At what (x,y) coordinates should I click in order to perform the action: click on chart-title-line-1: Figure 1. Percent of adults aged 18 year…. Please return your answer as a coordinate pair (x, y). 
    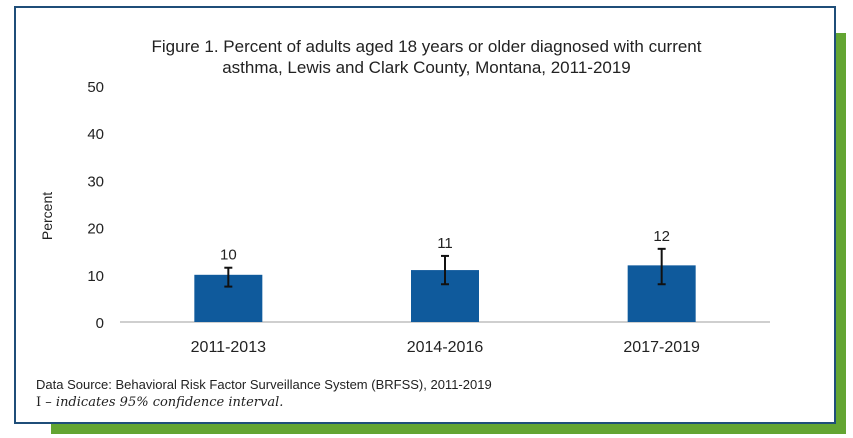
    Looking at the image, I should click on (426, 46).